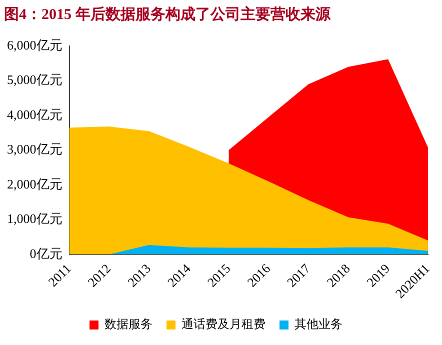 This screenshot has width=442, height=345. I want to click on y-tick-label: 4,000亿元, so click(34, 114).